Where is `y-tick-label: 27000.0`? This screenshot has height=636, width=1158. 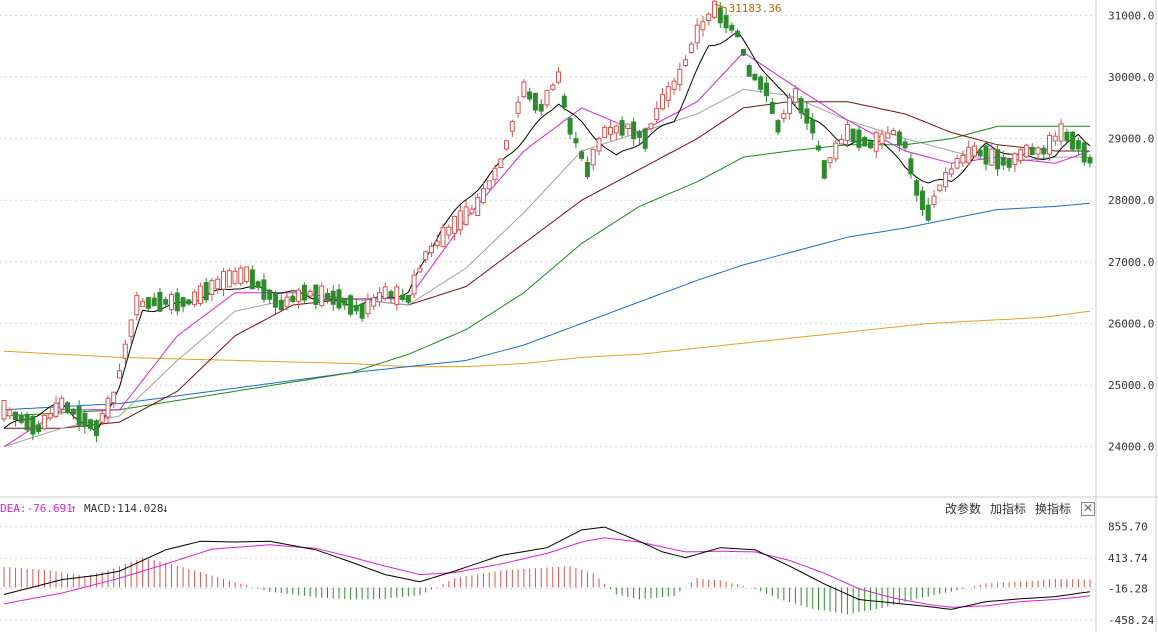
y-tick-label: 27000.0 is located at coordinates (1131, 262).